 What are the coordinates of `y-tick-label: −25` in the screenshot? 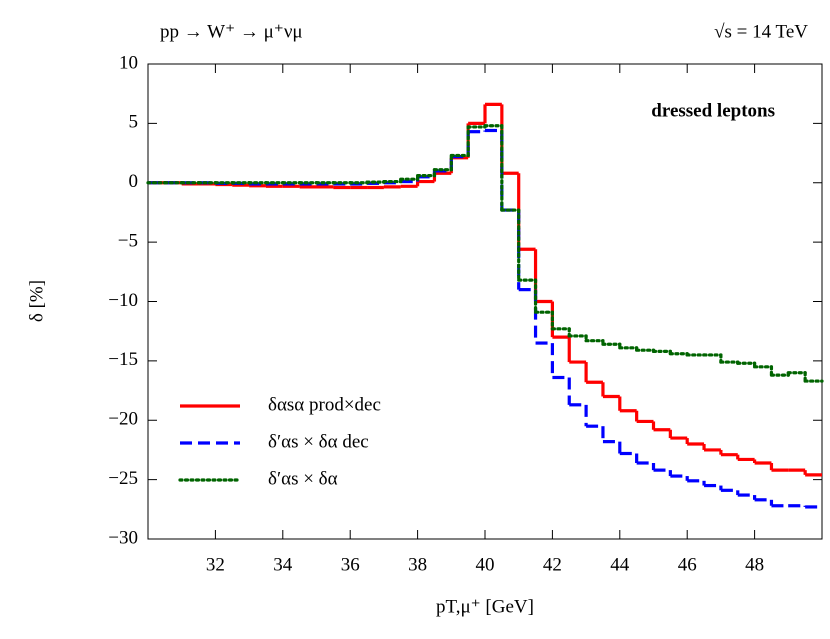 It's located at (123, 478).